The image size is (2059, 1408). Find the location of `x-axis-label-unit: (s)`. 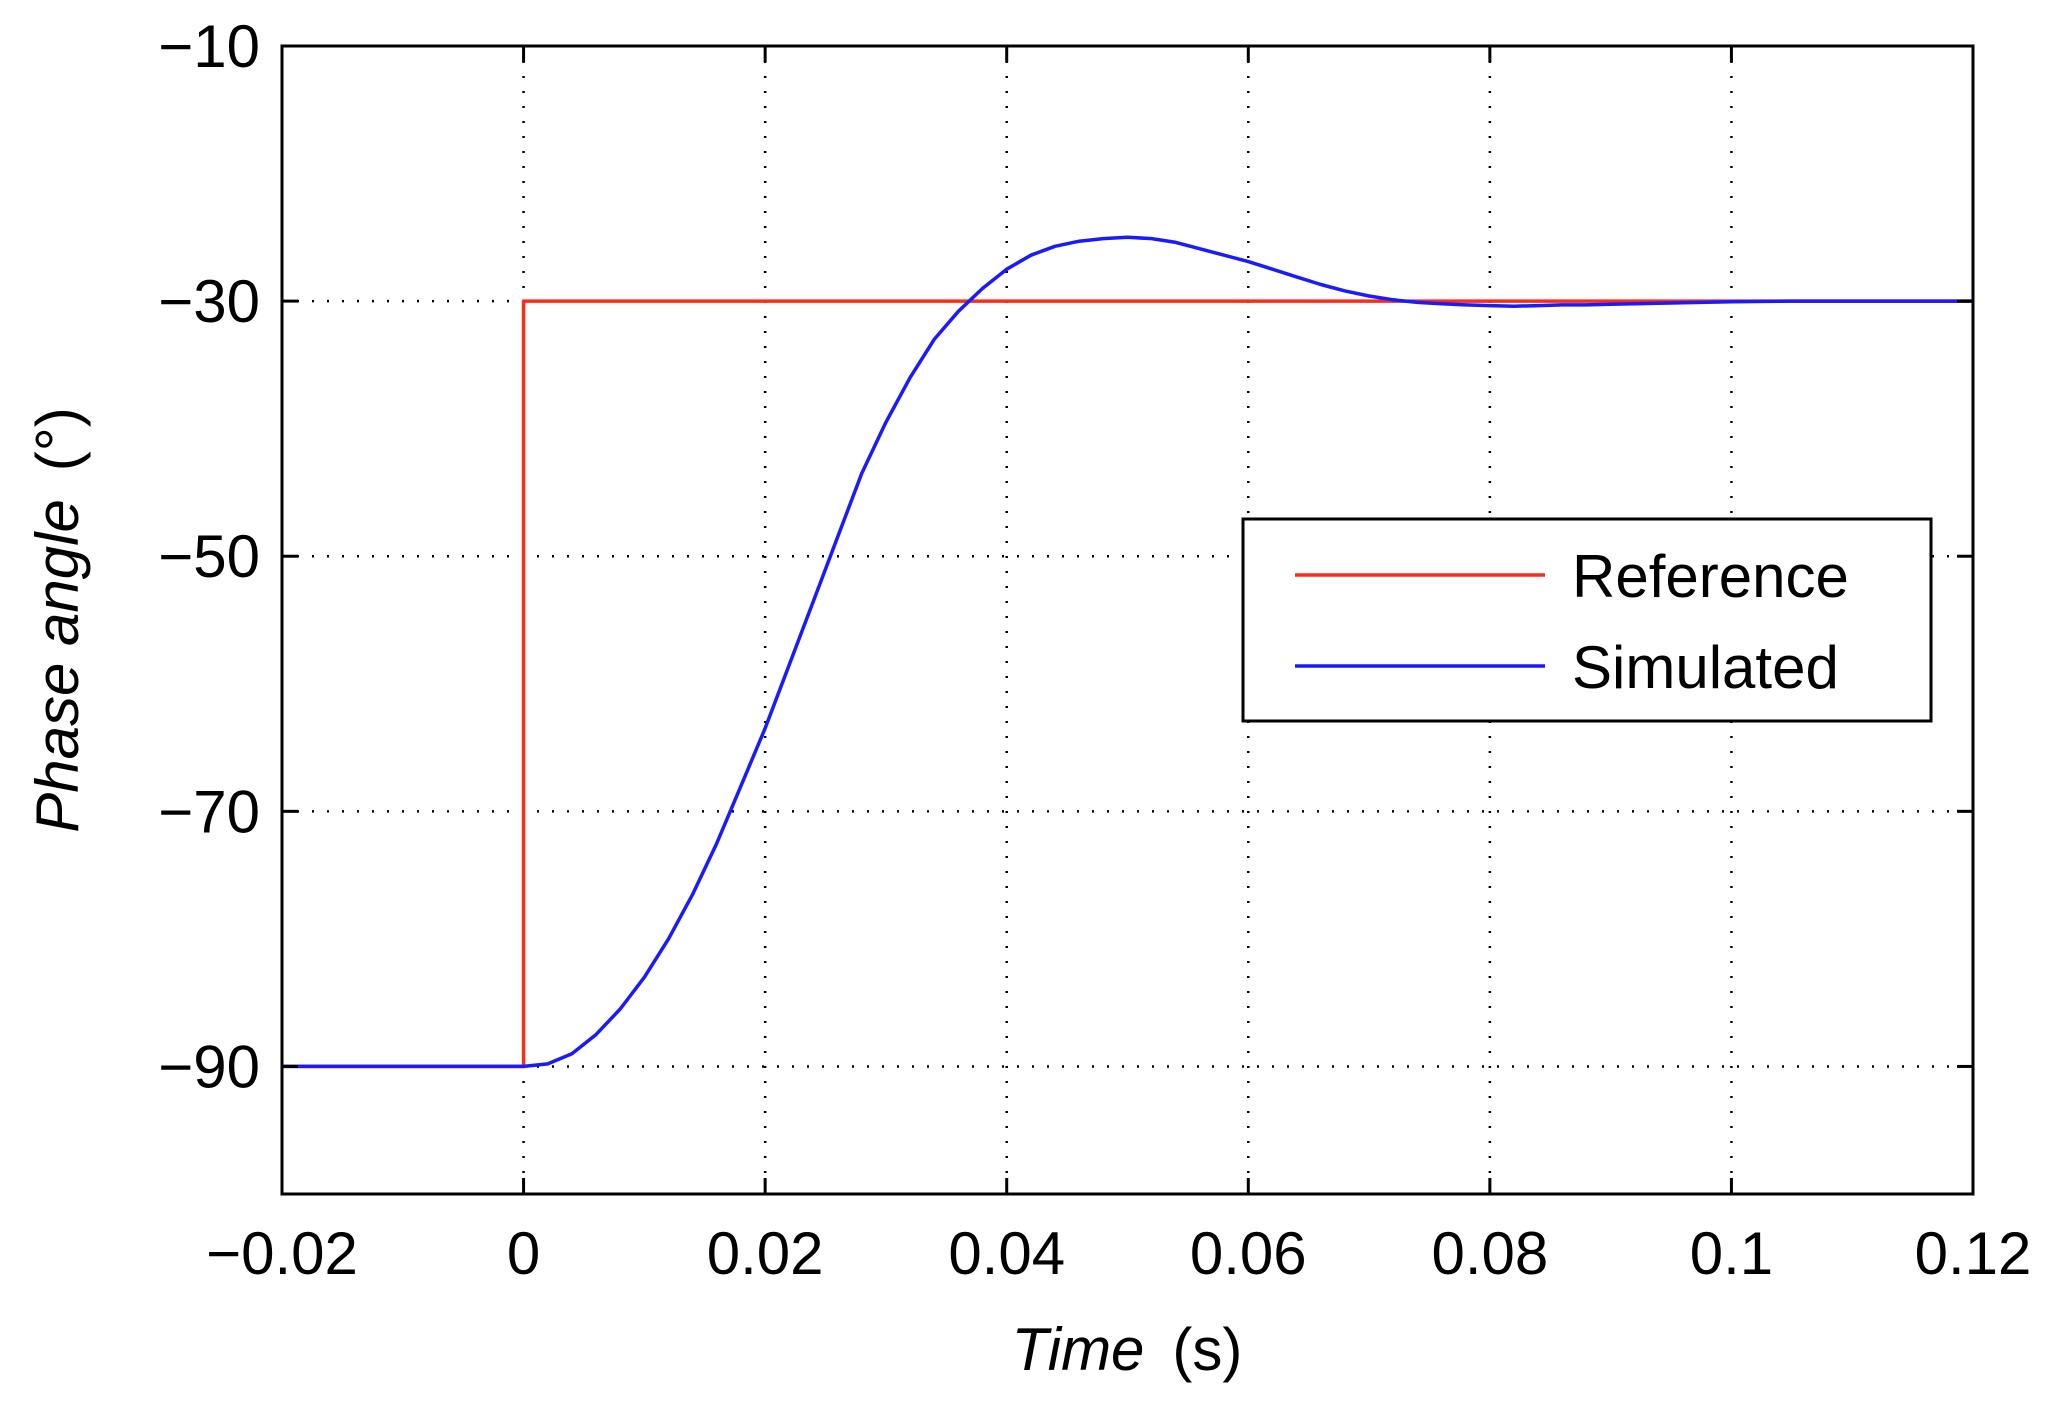

x-axis-label-unit: (s) is located at coordinates (1207, 1349).